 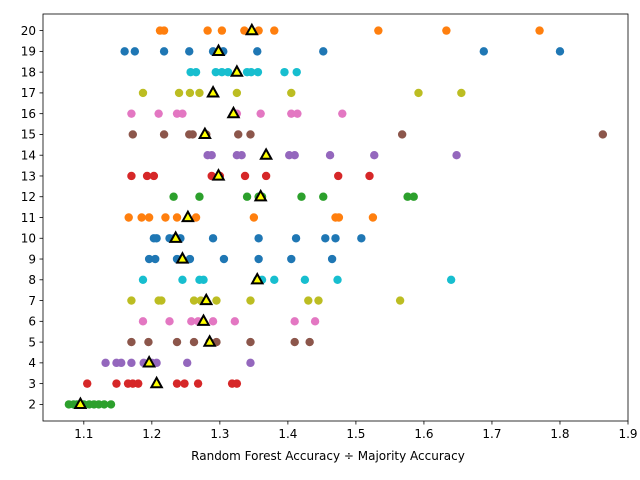 What do you see at coordinates (28, 156) in the screenshot?
I see `y-tick-label-12: 14` at bounding box center [28, 156].